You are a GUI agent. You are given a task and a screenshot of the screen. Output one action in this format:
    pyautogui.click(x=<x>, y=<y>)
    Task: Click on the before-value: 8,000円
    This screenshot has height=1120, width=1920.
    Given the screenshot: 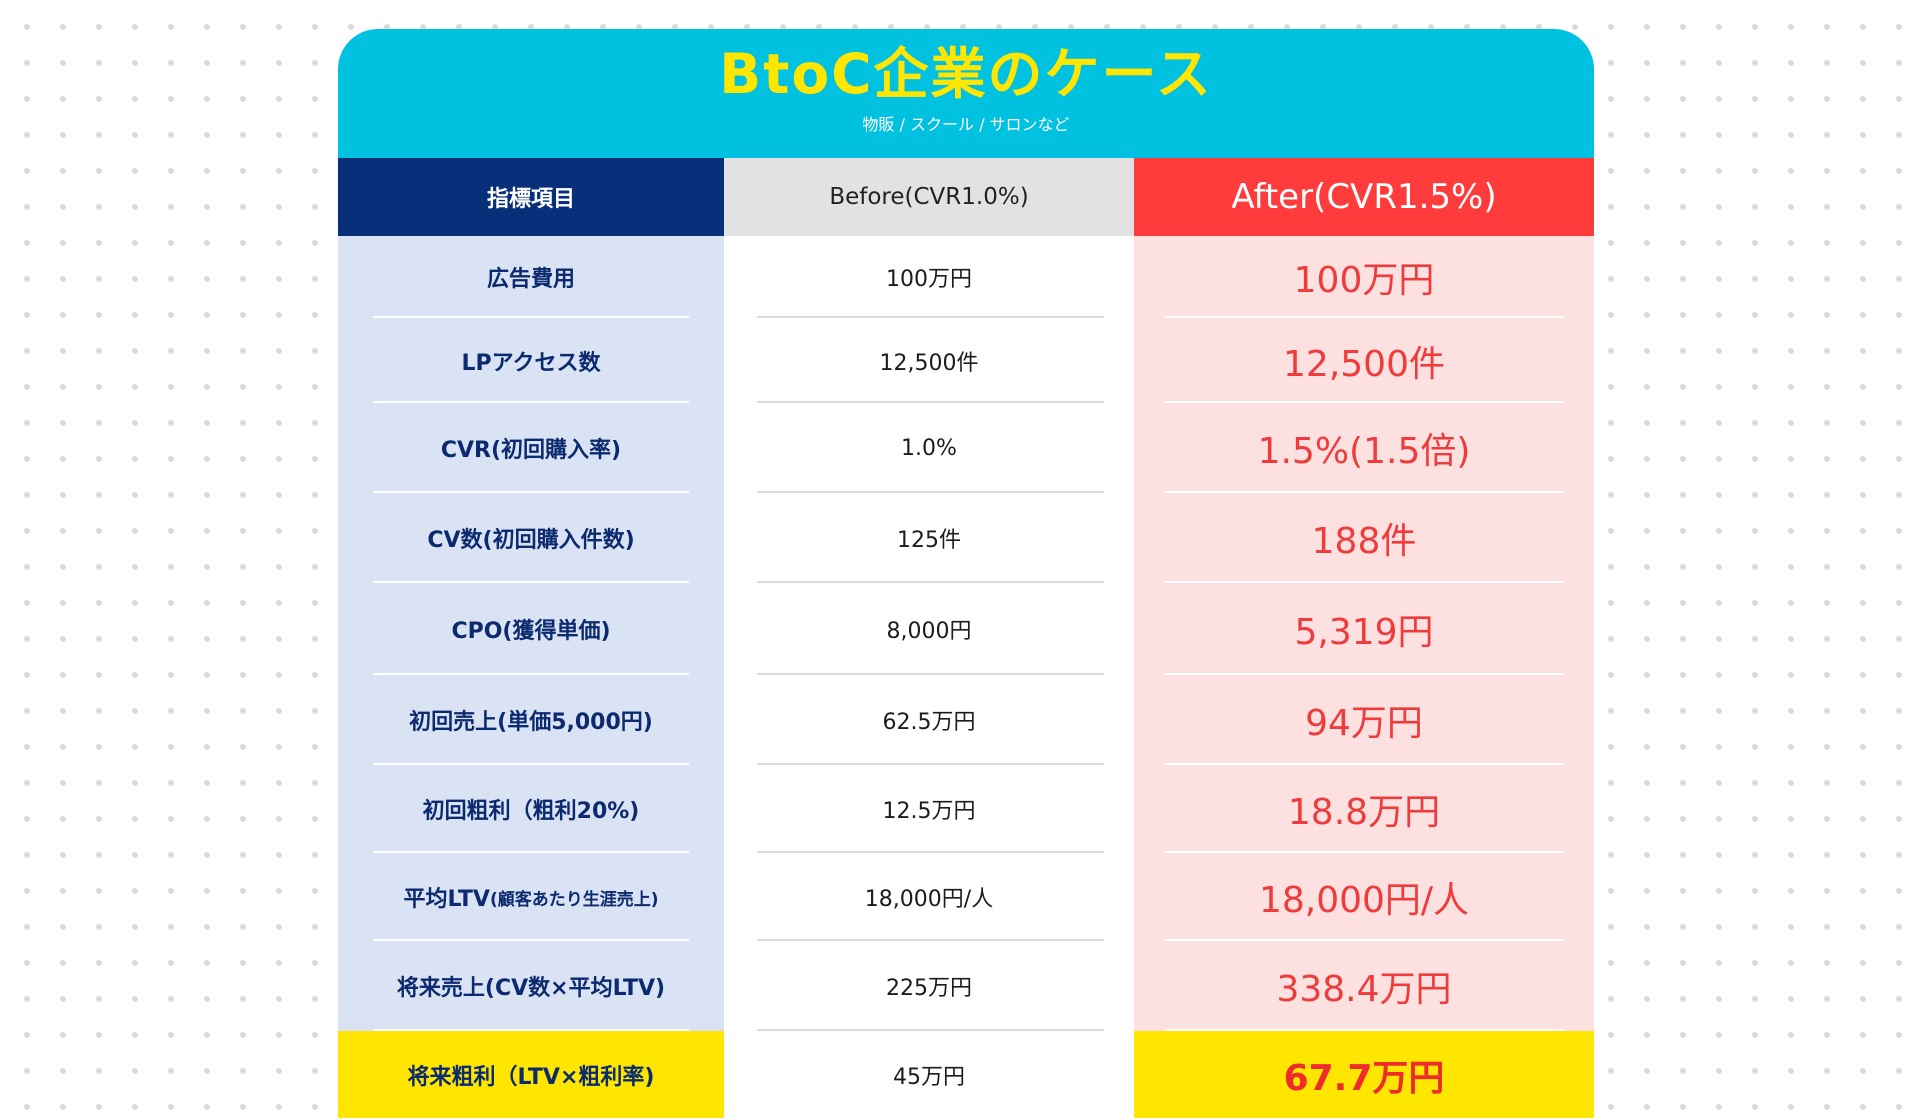 What is the action you would take?
    pyautogui.click(x=929, y=629)
    